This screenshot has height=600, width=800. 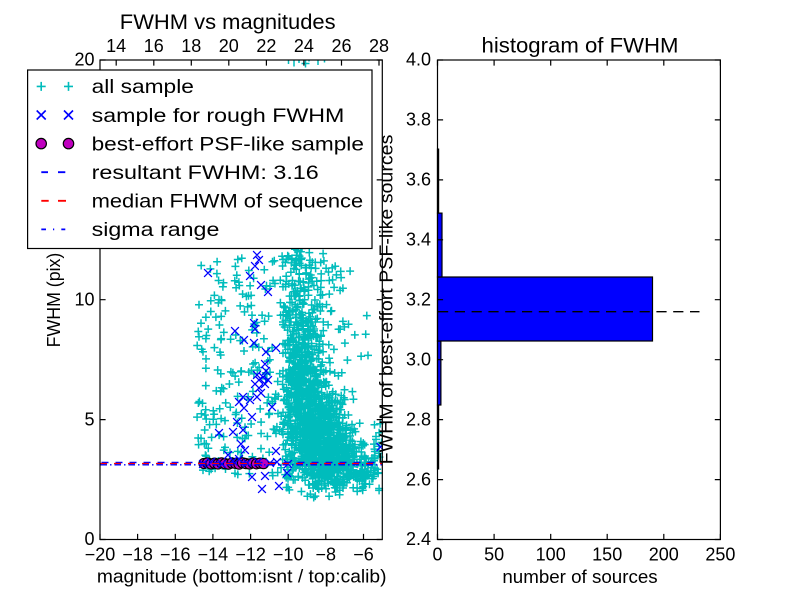 I want to click on svg-text: −14, so click(x=213, y=554).